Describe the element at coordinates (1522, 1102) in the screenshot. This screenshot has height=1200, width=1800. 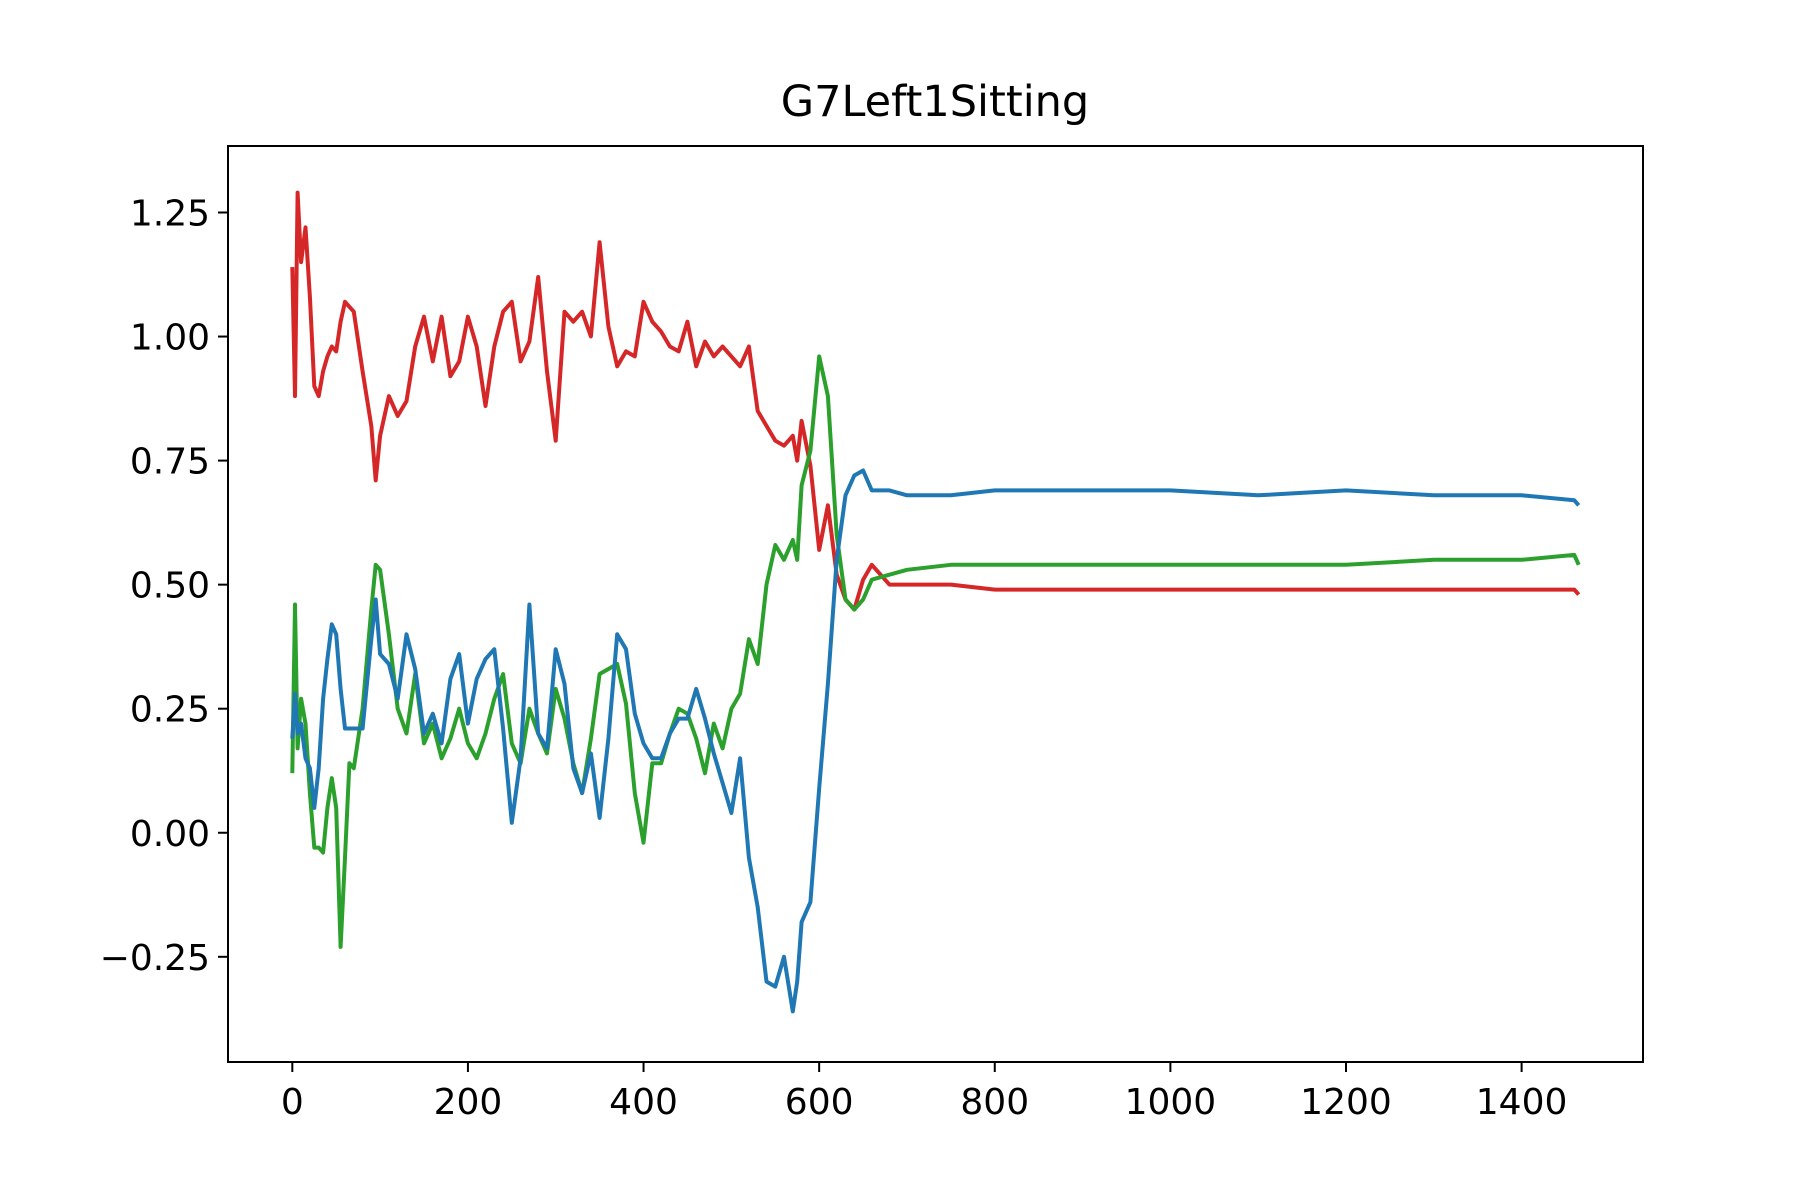
I see `x-tick-label: 1400` at that location.